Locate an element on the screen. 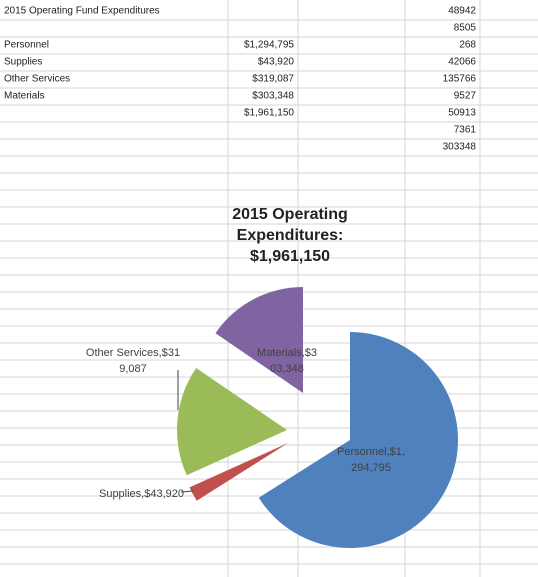  data-label: Supplies,$43,920 is located at coordinates (141, 494).